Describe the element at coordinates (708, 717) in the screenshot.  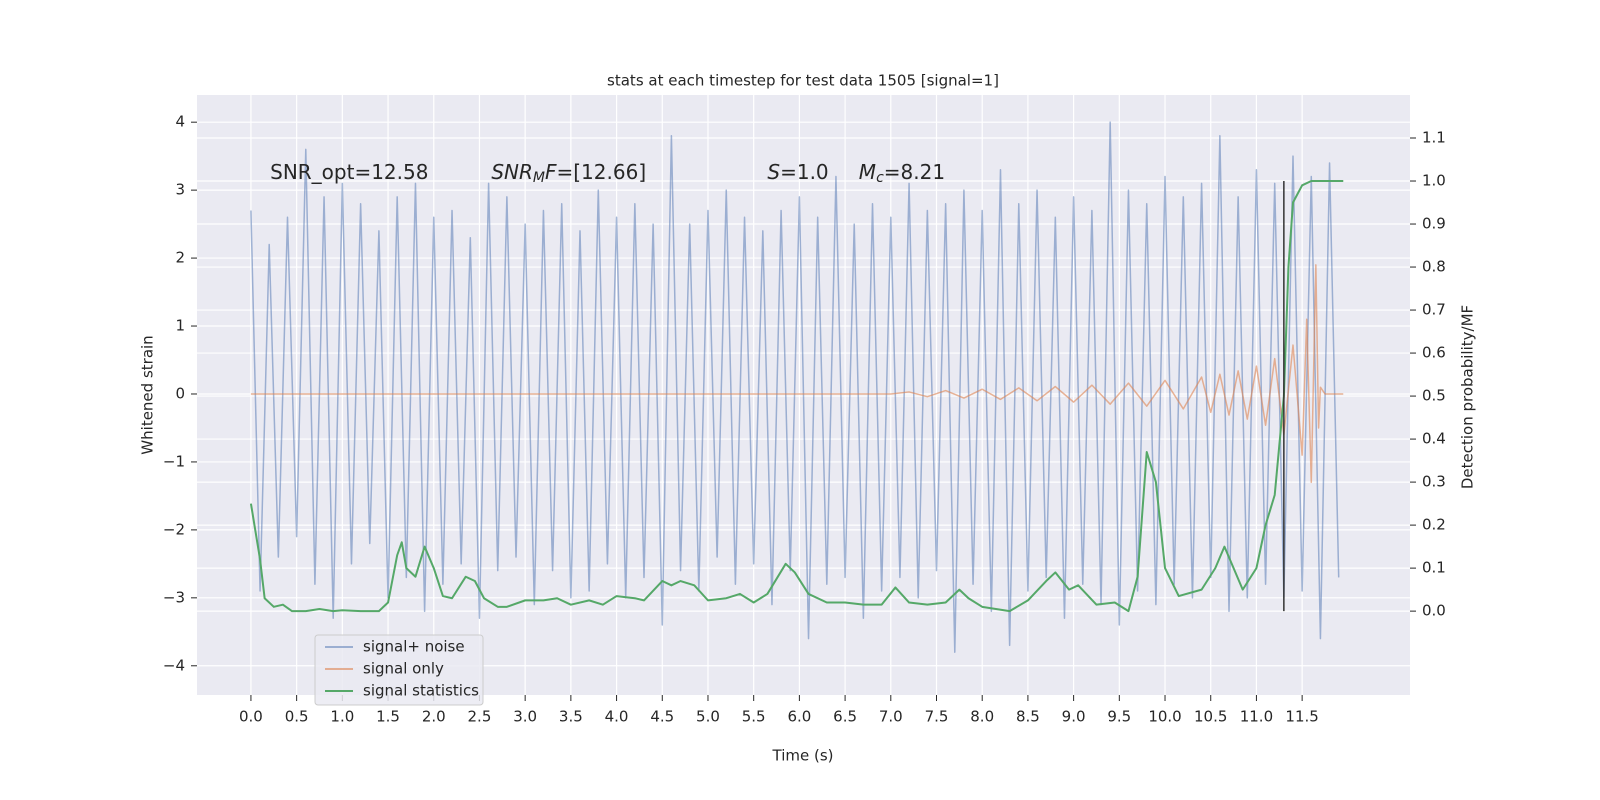
I see `x-tick-label: 5.0` at that location.